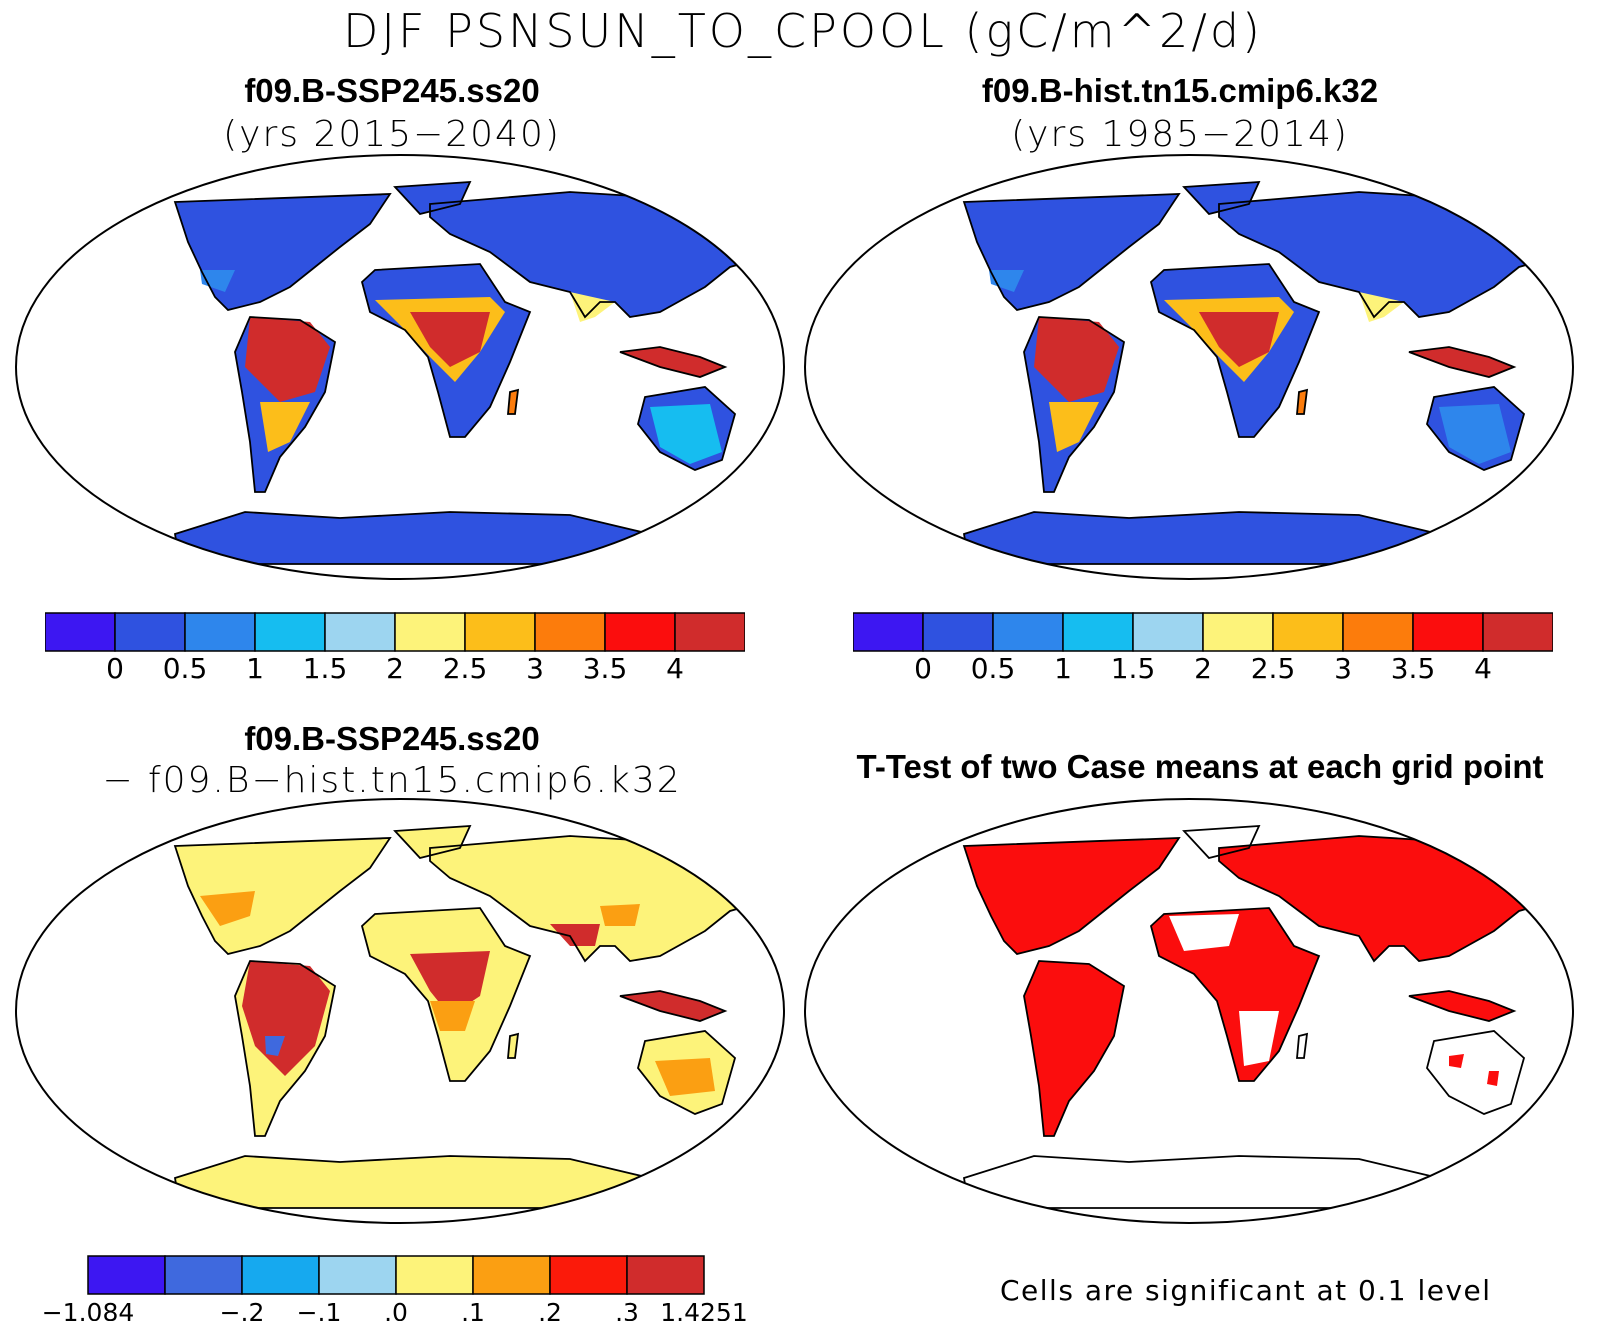  I want to click on panel-title-bottom-left: f09.B-SSP245.ss20, so click(392, 738).